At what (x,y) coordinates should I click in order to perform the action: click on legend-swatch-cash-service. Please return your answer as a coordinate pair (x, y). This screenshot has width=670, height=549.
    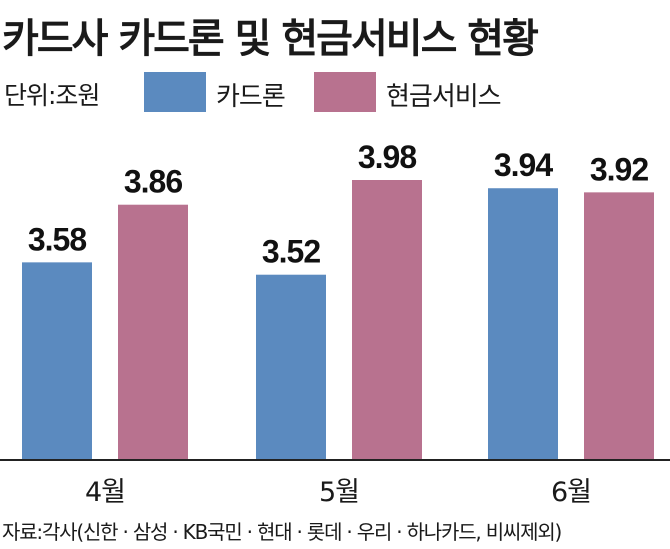
    Looking at the image, I should click on (345, 92).